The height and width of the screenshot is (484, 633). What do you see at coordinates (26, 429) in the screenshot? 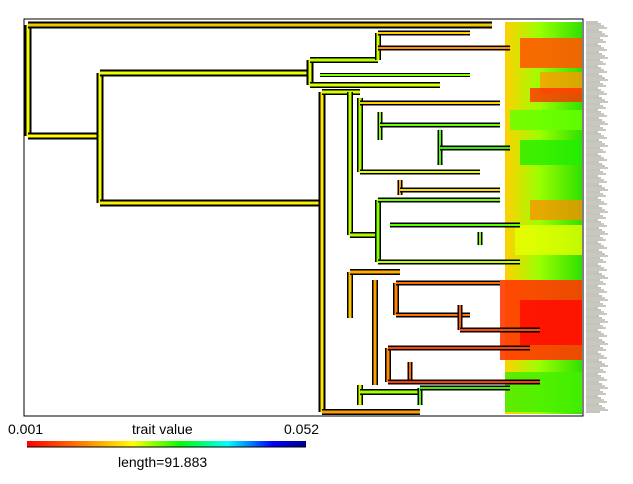
I see `legend-min-label: 0.001` at bounding box center [26, 429].